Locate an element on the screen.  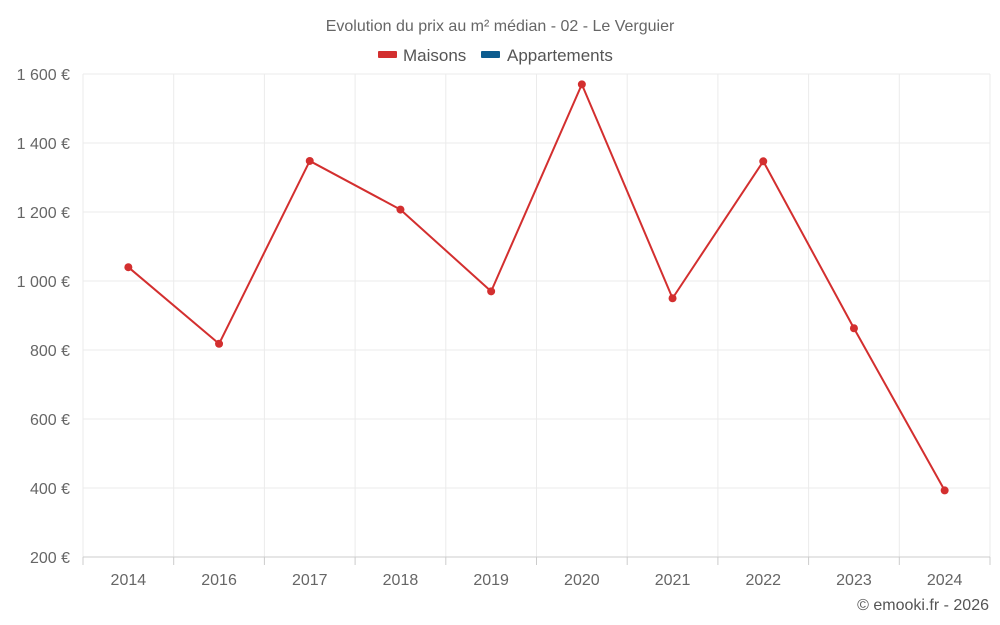
y-tick-label: 1 600 € is located at coordinates (43, 75).